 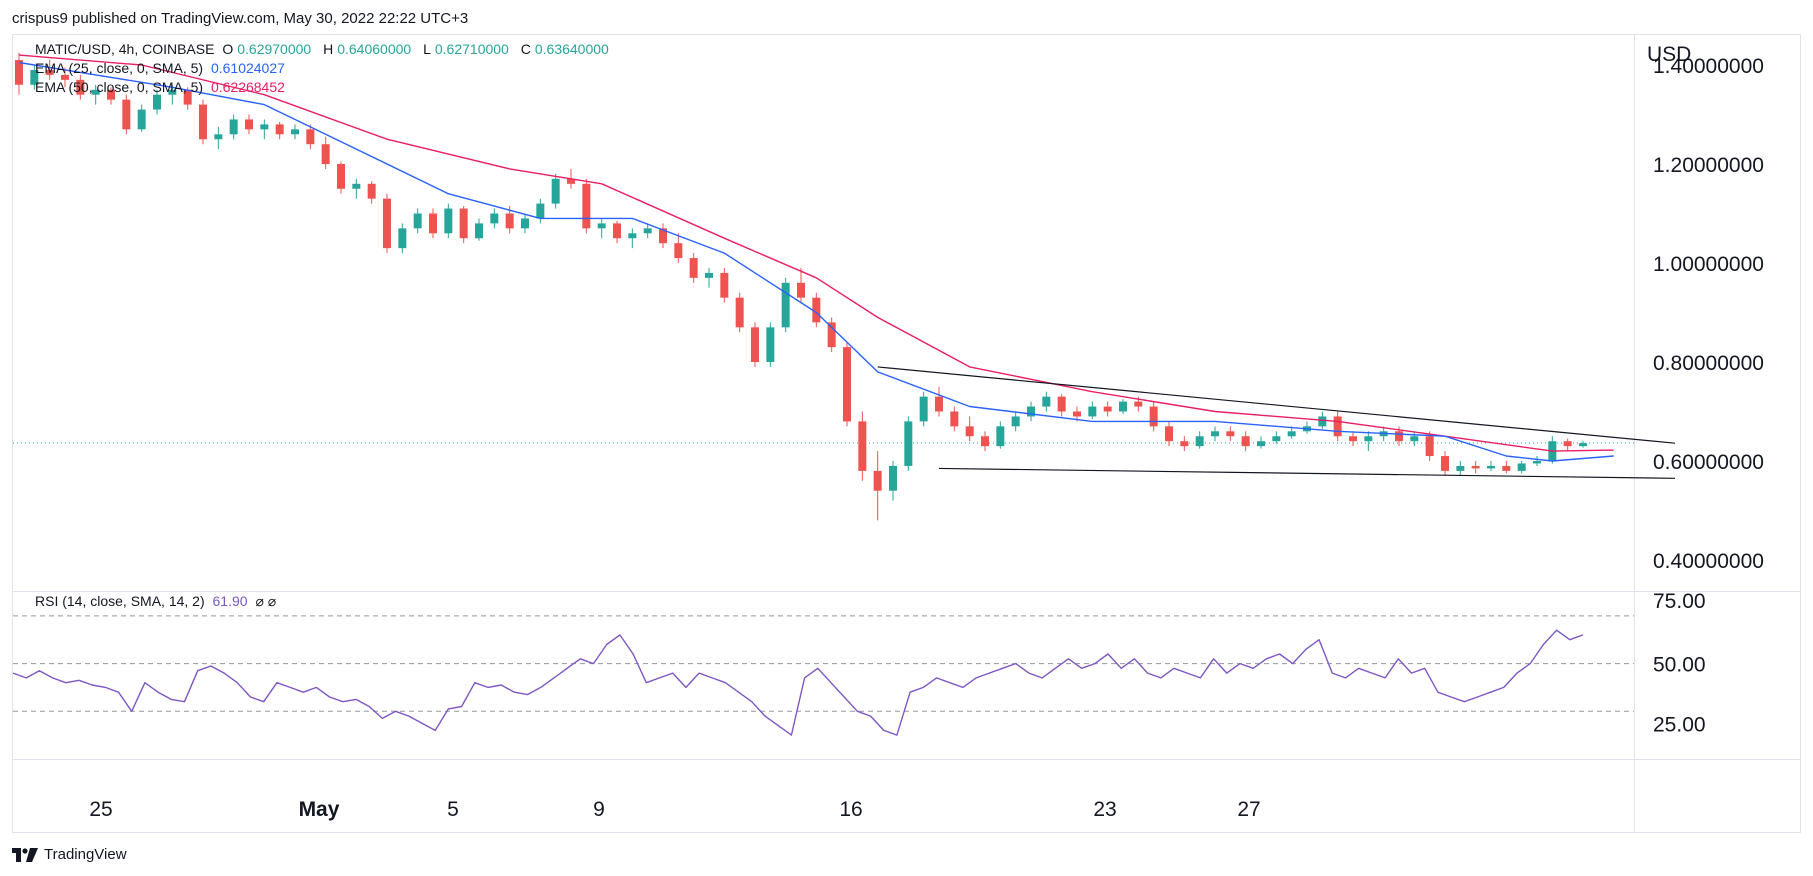 What do you see at coordinates (453, 809) in the screenshot?
I see `time-tick-label: 5` at bounding box center [453, 809].